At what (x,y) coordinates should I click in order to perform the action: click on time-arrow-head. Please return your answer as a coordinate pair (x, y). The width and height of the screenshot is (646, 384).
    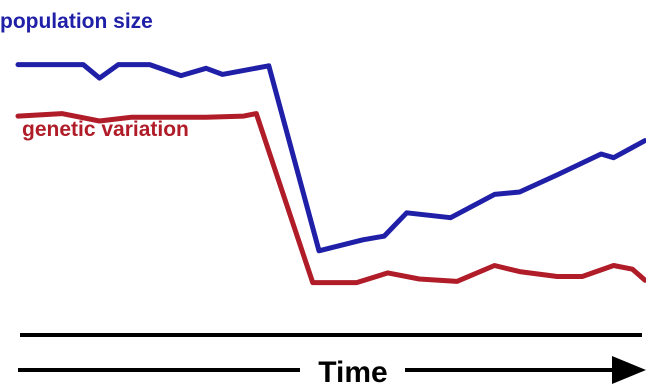
    Looking at the image, I should click on (629, 370).